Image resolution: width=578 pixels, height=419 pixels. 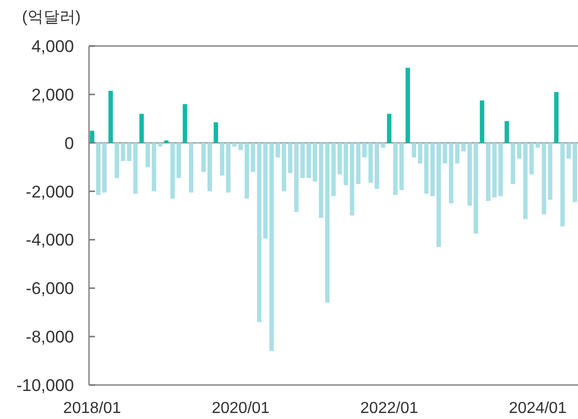 What do you see at coordinates (50, 288) in the screenshot?
I see `y-tick-label: -6,000` at bounding box center [50, 288].